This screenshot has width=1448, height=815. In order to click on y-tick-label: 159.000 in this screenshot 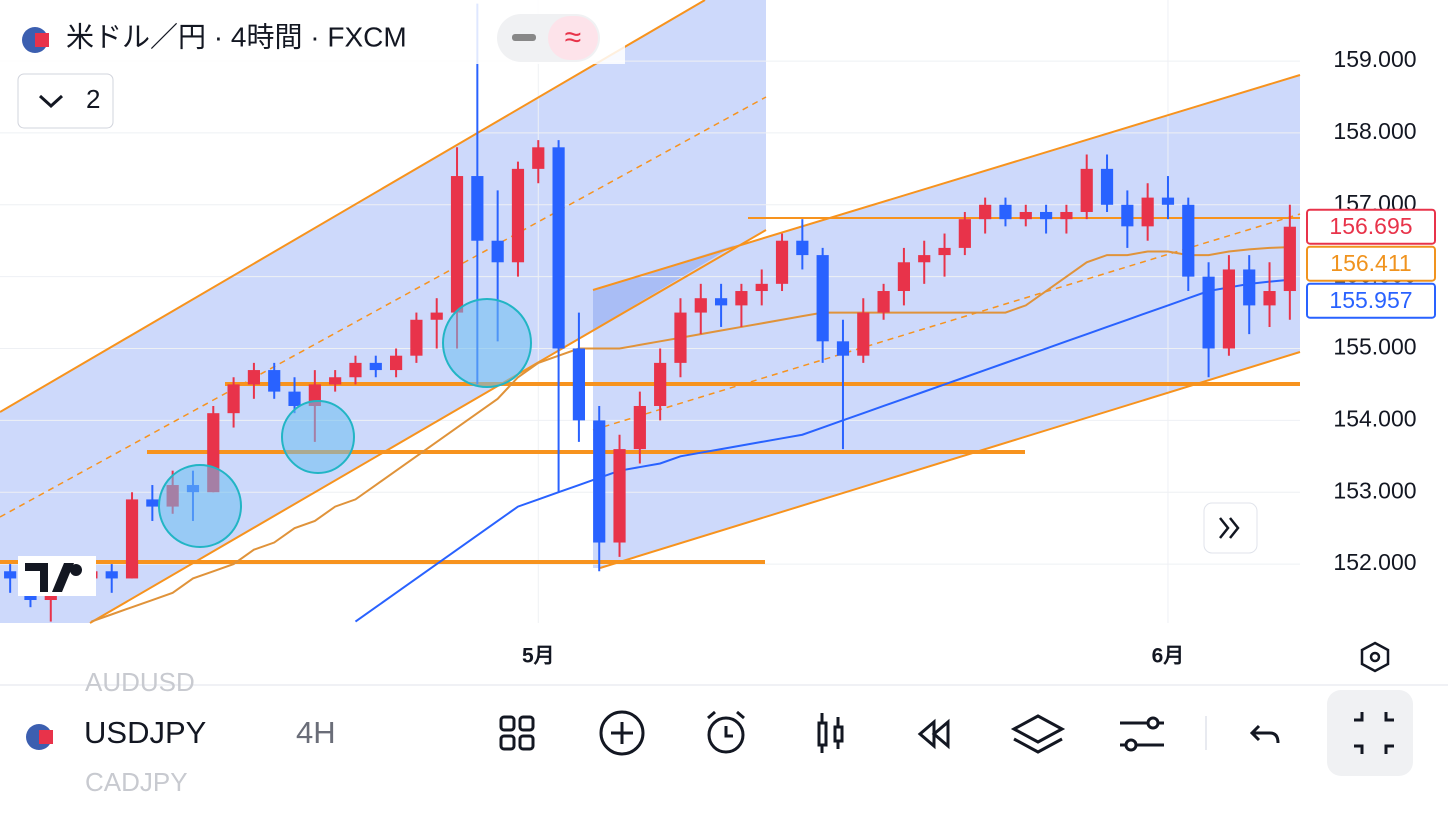, I will do `click(1374, 59)`.